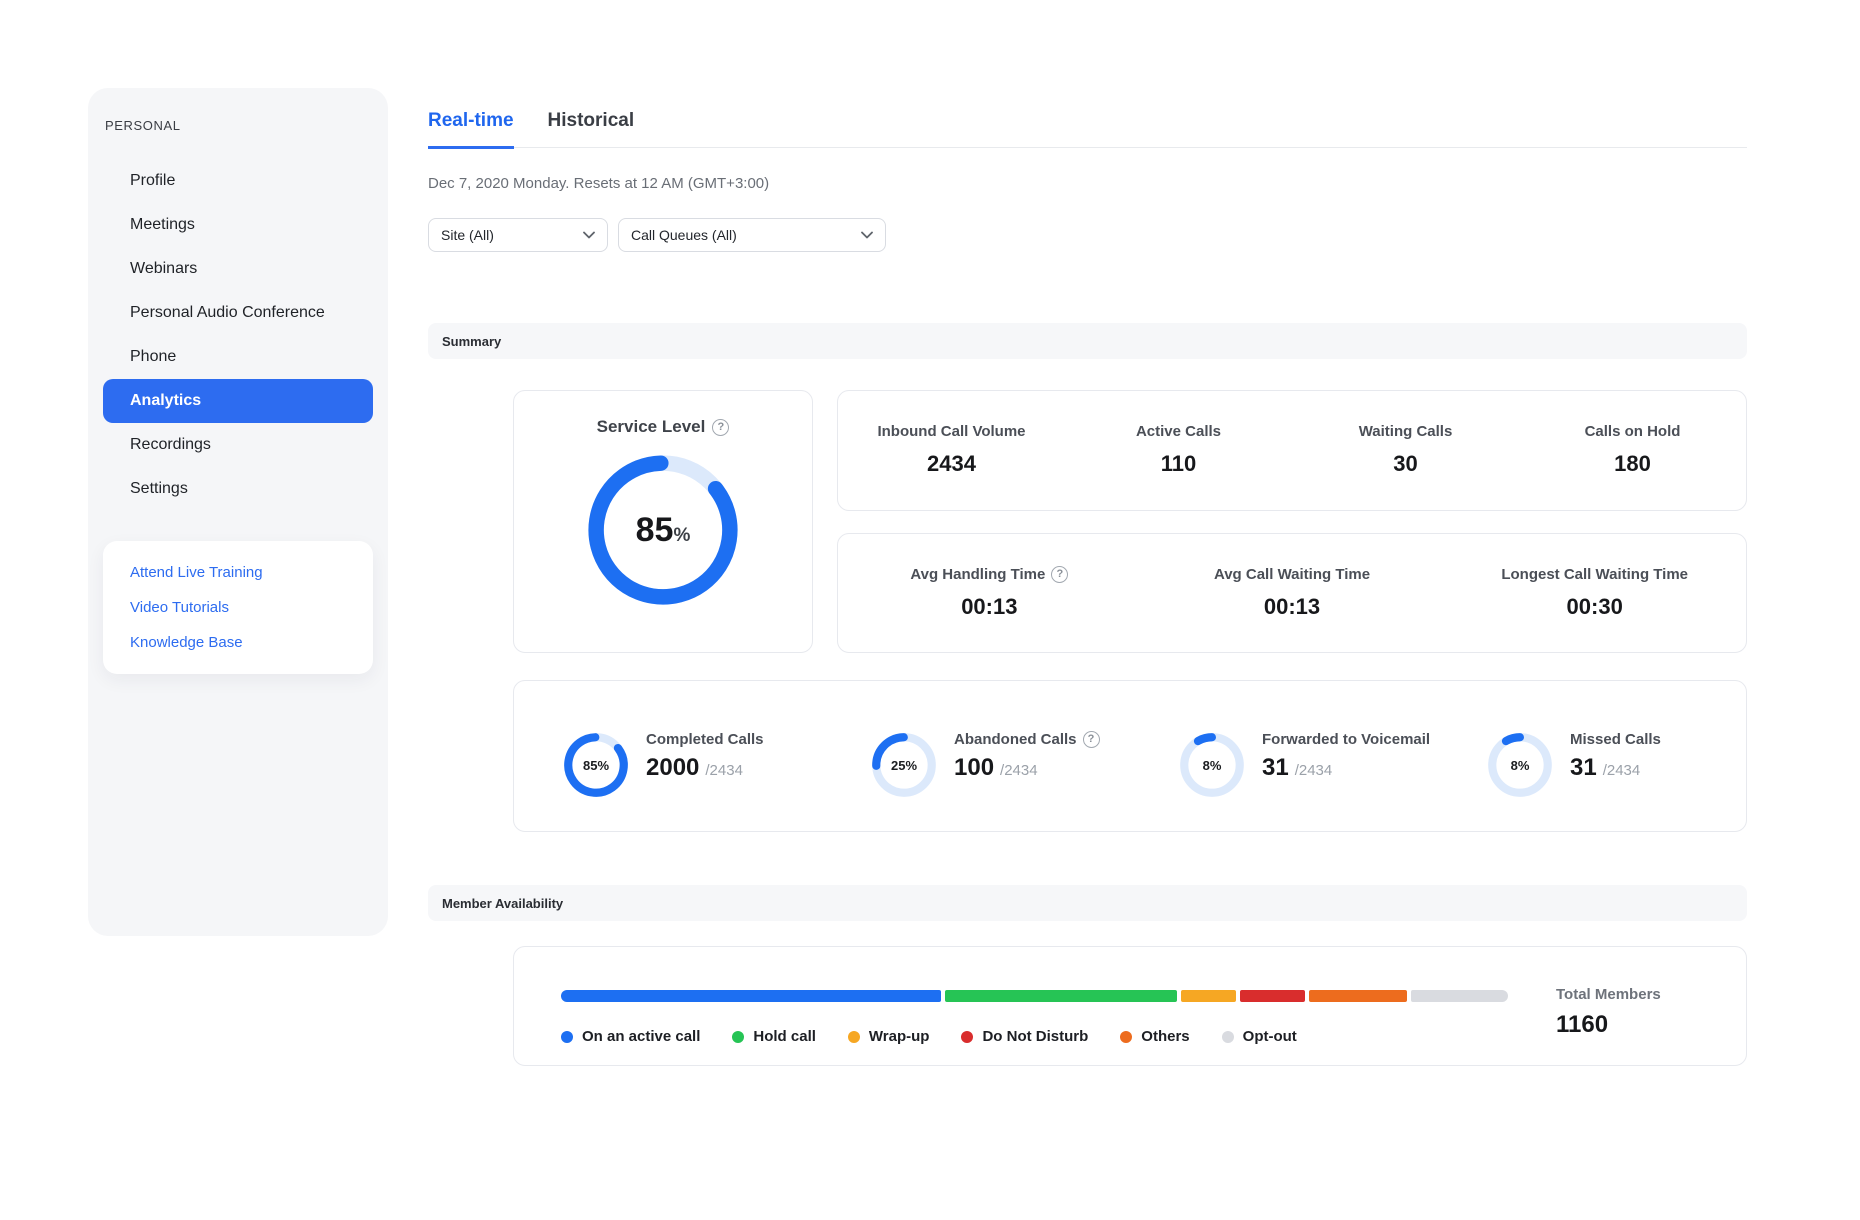 Image resolution: width=1860 pixels, height=1220 pixels. Describe the element at coordinates (1636, 1006) in the screenshot. I see `total-members-block: Total Members 1160` at that location.